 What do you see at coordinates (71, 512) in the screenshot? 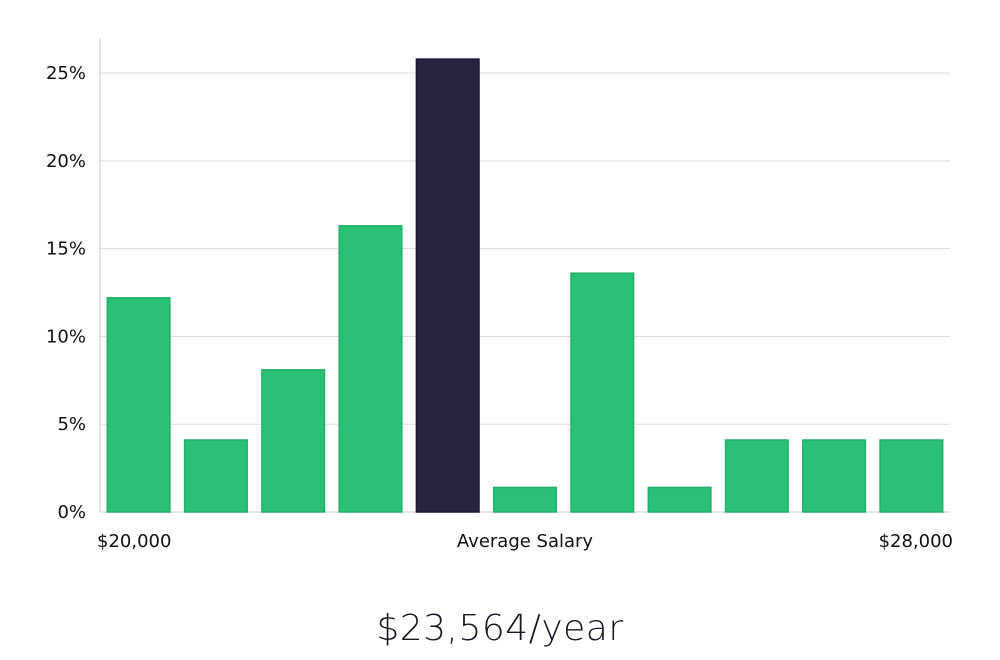
I see `y-tick-label: 0%` at bounding box center [71, 512].